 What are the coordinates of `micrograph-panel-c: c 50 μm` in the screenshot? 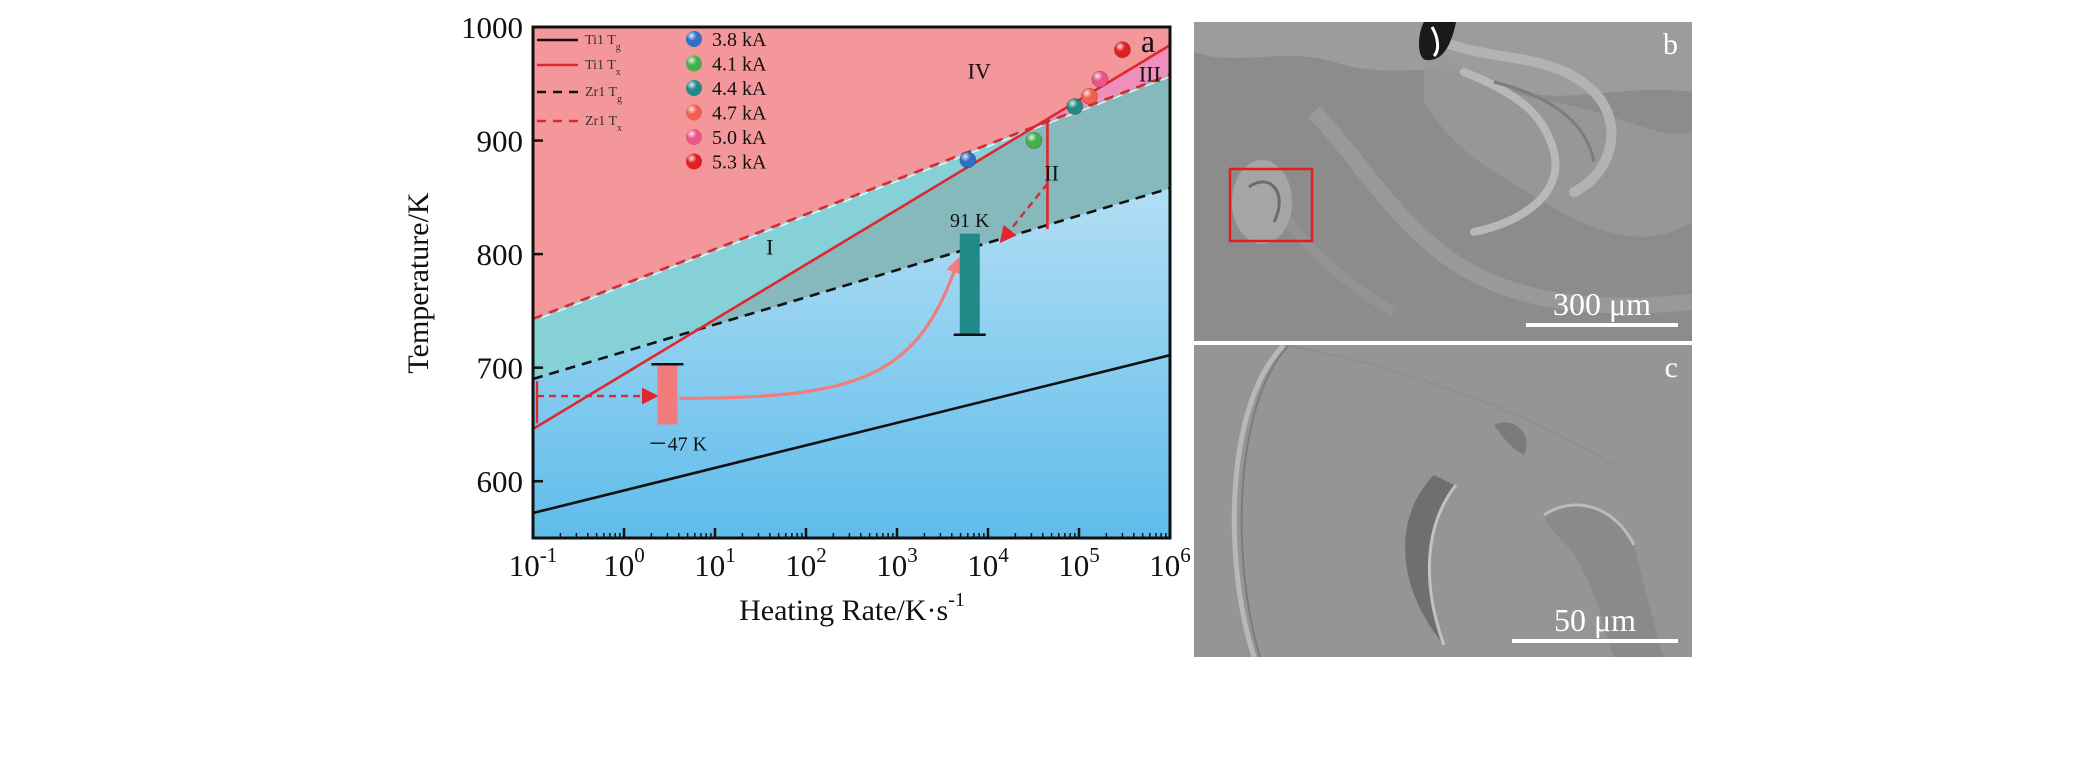 It's located at (1443, 501).